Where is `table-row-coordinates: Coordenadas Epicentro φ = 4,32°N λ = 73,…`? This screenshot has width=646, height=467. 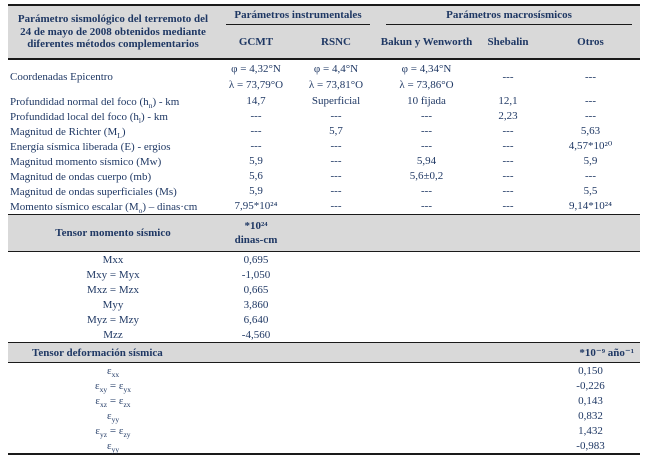
table-row-coordinates: Coordenadas Epicentro φ = 4,32°N λ = 73,… is located at coordinates (324, 77).